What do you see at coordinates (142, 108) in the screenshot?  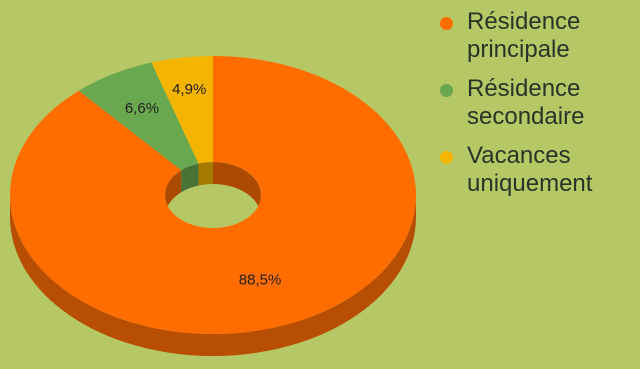 I see `slice-label-1: 6,6%` at bounding box center [142, 108].